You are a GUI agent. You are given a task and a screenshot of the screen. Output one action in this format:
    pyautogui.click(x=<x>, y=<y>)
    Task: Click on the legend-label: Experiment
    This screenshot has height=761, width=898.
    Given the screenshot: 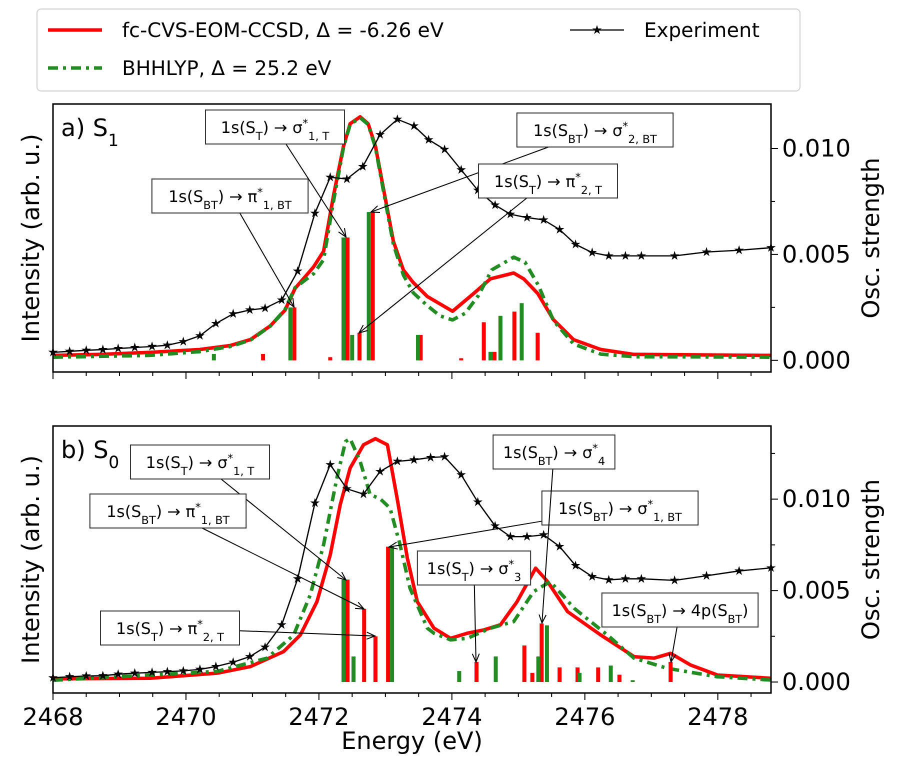 What is the action you would take?
    pyautogui.click(x=702, y=30)
    